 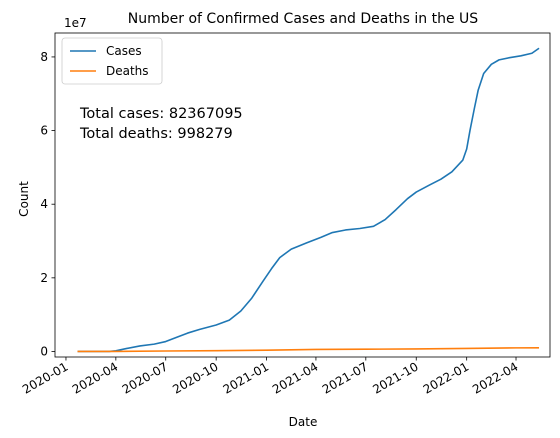 What do you see at coordinates (446, 377) in the screenshot?
I see `x-tick-label: 2022-01` at bounding box center [446, 377].